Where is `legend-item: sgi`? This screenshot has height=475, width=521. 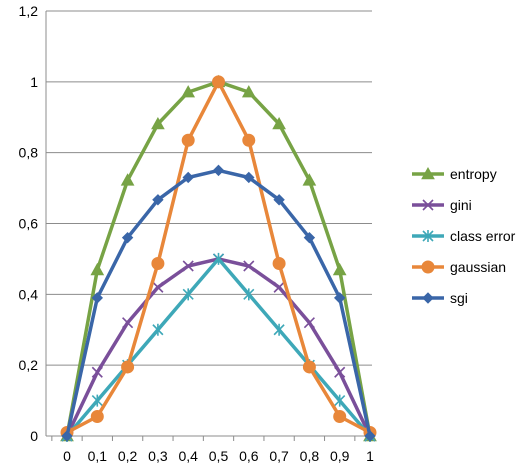 legend-item: sgi is located at coordinates (440, 298).